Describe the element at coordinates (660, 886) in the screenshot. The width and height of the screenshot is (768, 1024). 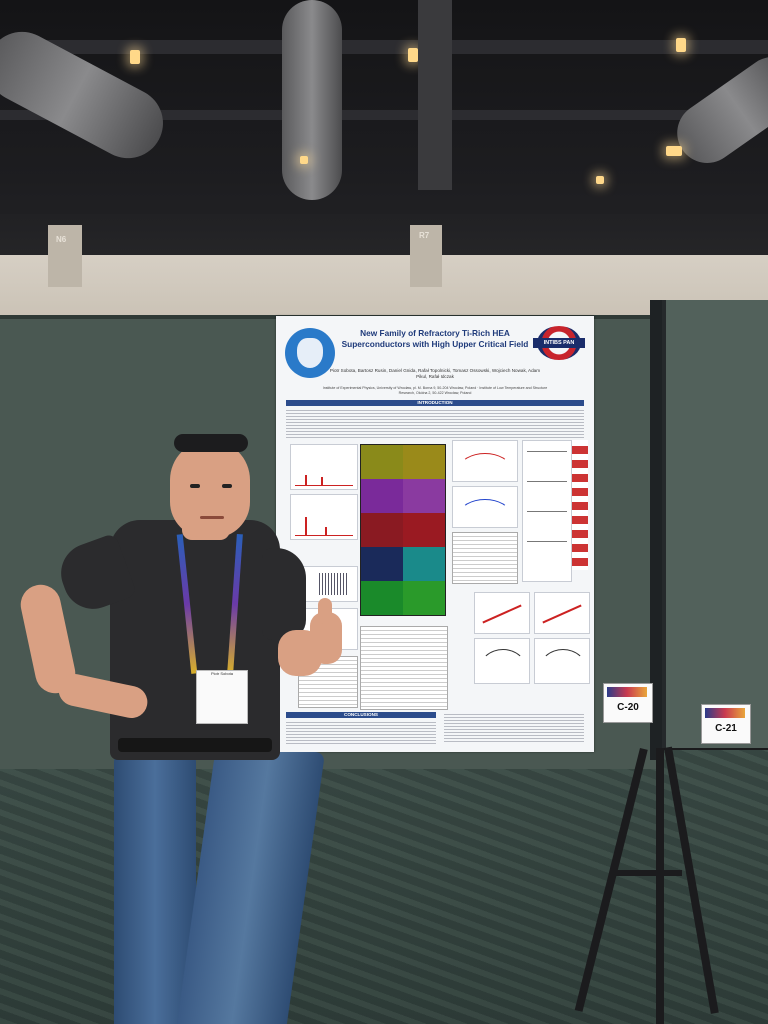
I see `easel-leg` at that location.